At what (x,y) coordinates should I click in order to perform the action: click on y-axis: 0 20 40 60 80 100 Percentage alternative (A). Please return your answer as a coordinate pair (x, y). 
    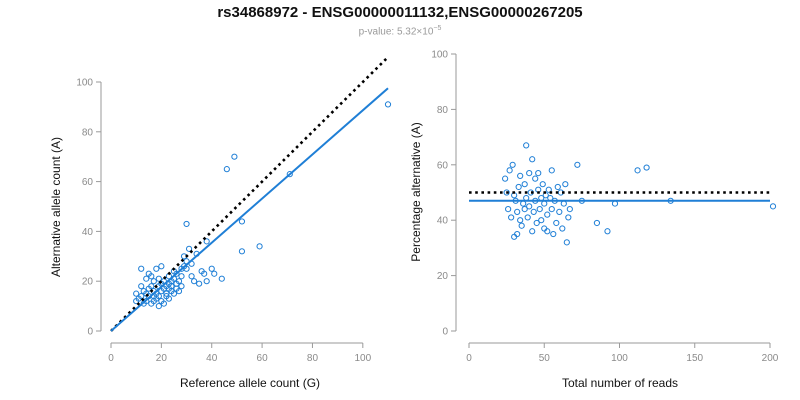
    Looking at the image, I should click on (433, 194).